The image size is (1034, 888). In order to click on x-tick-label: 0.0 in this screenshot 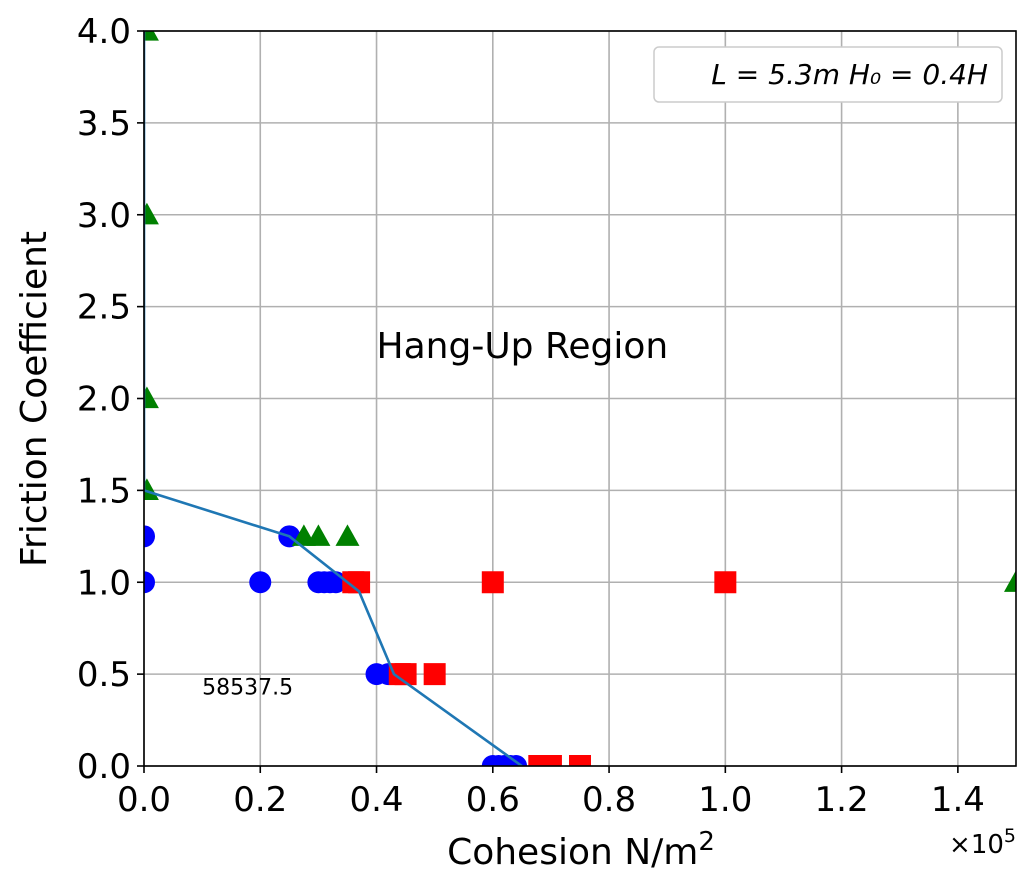, I will do `click(144, 800)`.